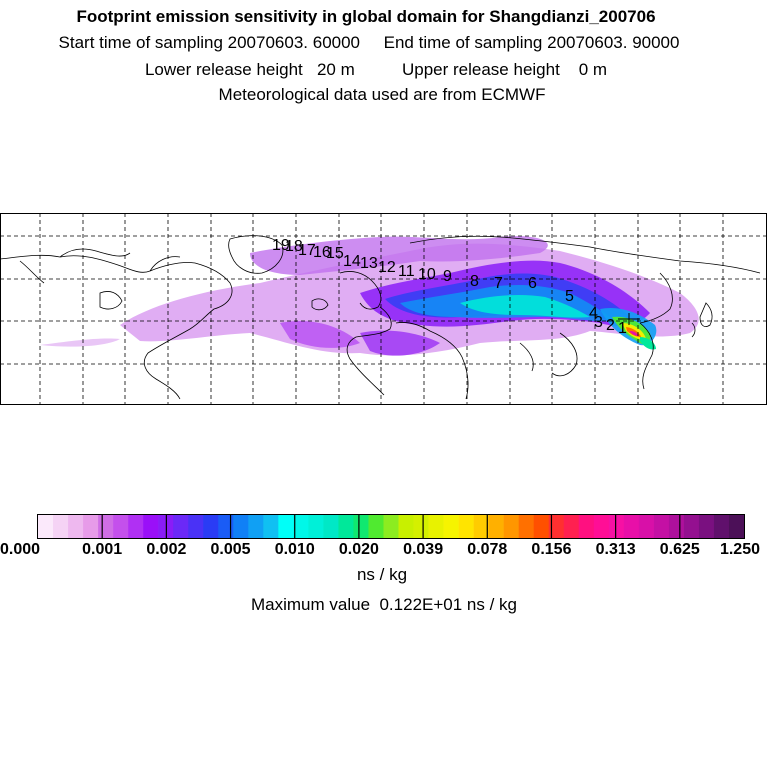 This screenshot has width=768, height=768. What do you see at coordinates (369, 263) in the screenshot?
I see `trajectory-label-13: 13` at bounding box center [369, 263].